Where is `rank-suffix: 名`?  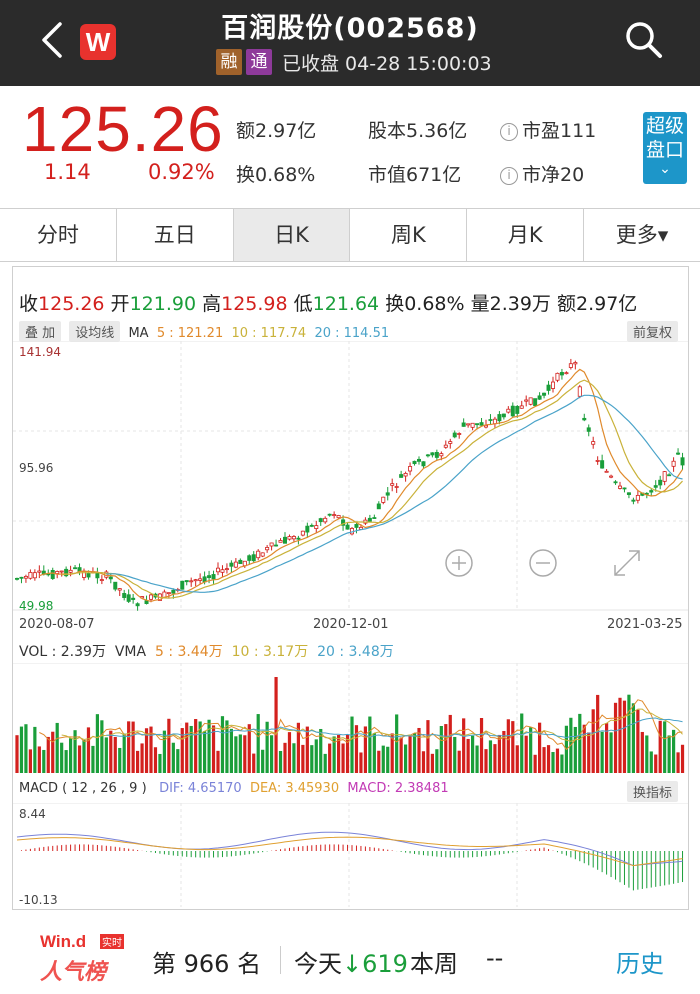
rank-suffix: 名 is located at coordinates (249, 964).